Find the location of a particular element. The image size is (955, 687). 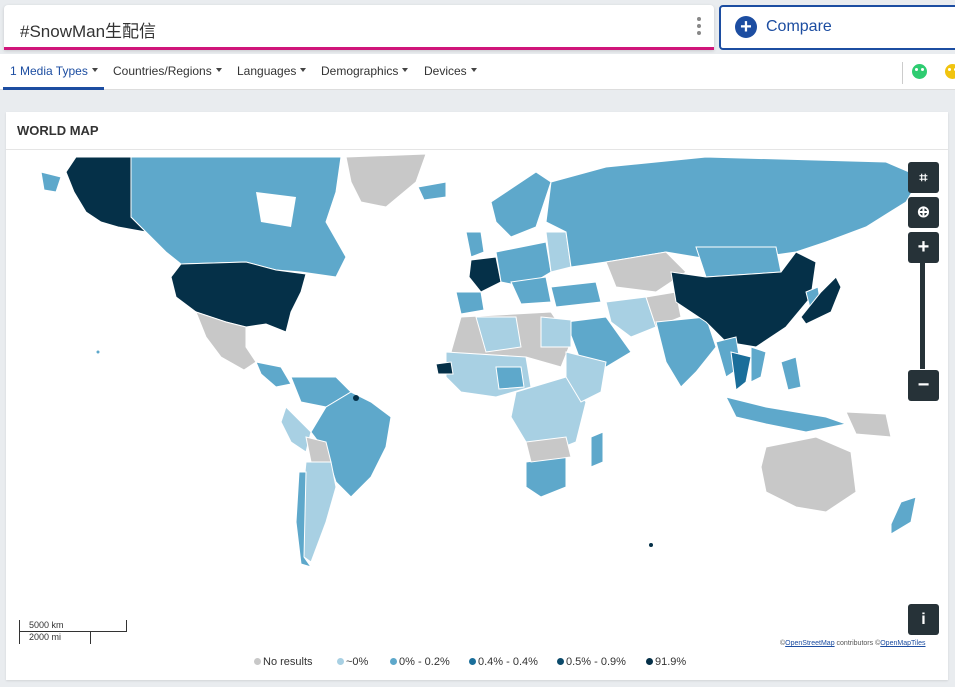

region-canada is located at coordinates (238, 217).